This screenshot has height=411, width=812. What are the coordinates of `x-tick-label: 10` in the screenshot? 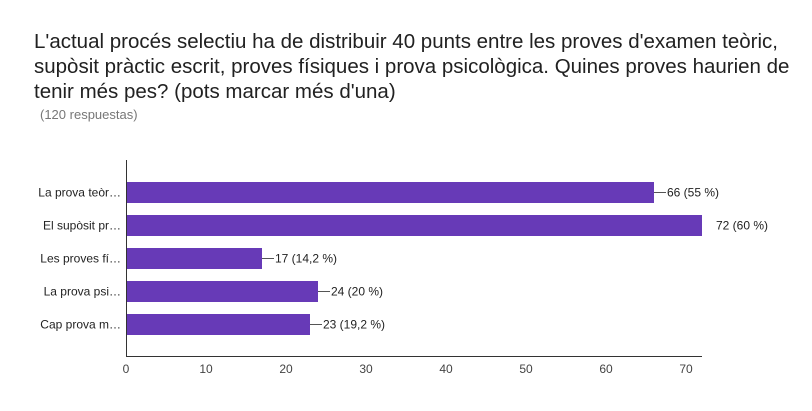 It's located at (206, 369).